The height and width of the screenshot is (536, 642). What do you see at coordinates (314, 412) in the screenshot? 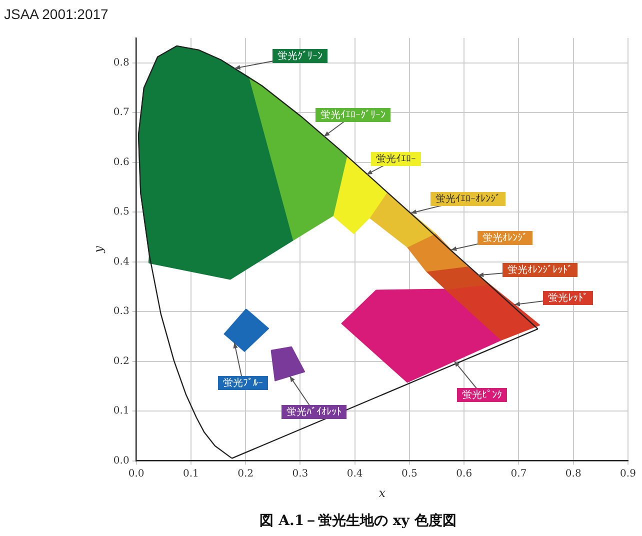
I see `text: 蛍光ﾊﾞｲｵﾚｯﾄ` at bounding box center [314, 412].